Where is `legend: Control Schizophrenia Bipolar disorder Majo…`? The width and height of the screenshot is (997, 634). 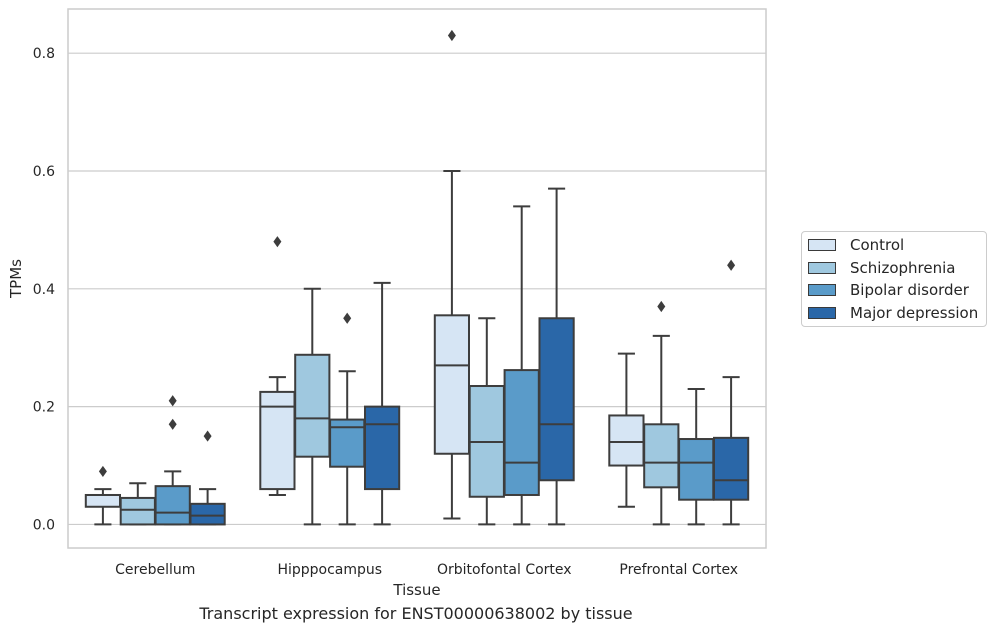 legend: Control Schizophrenia Bipolar disorder Majo… is located at coordinates (894, 279).